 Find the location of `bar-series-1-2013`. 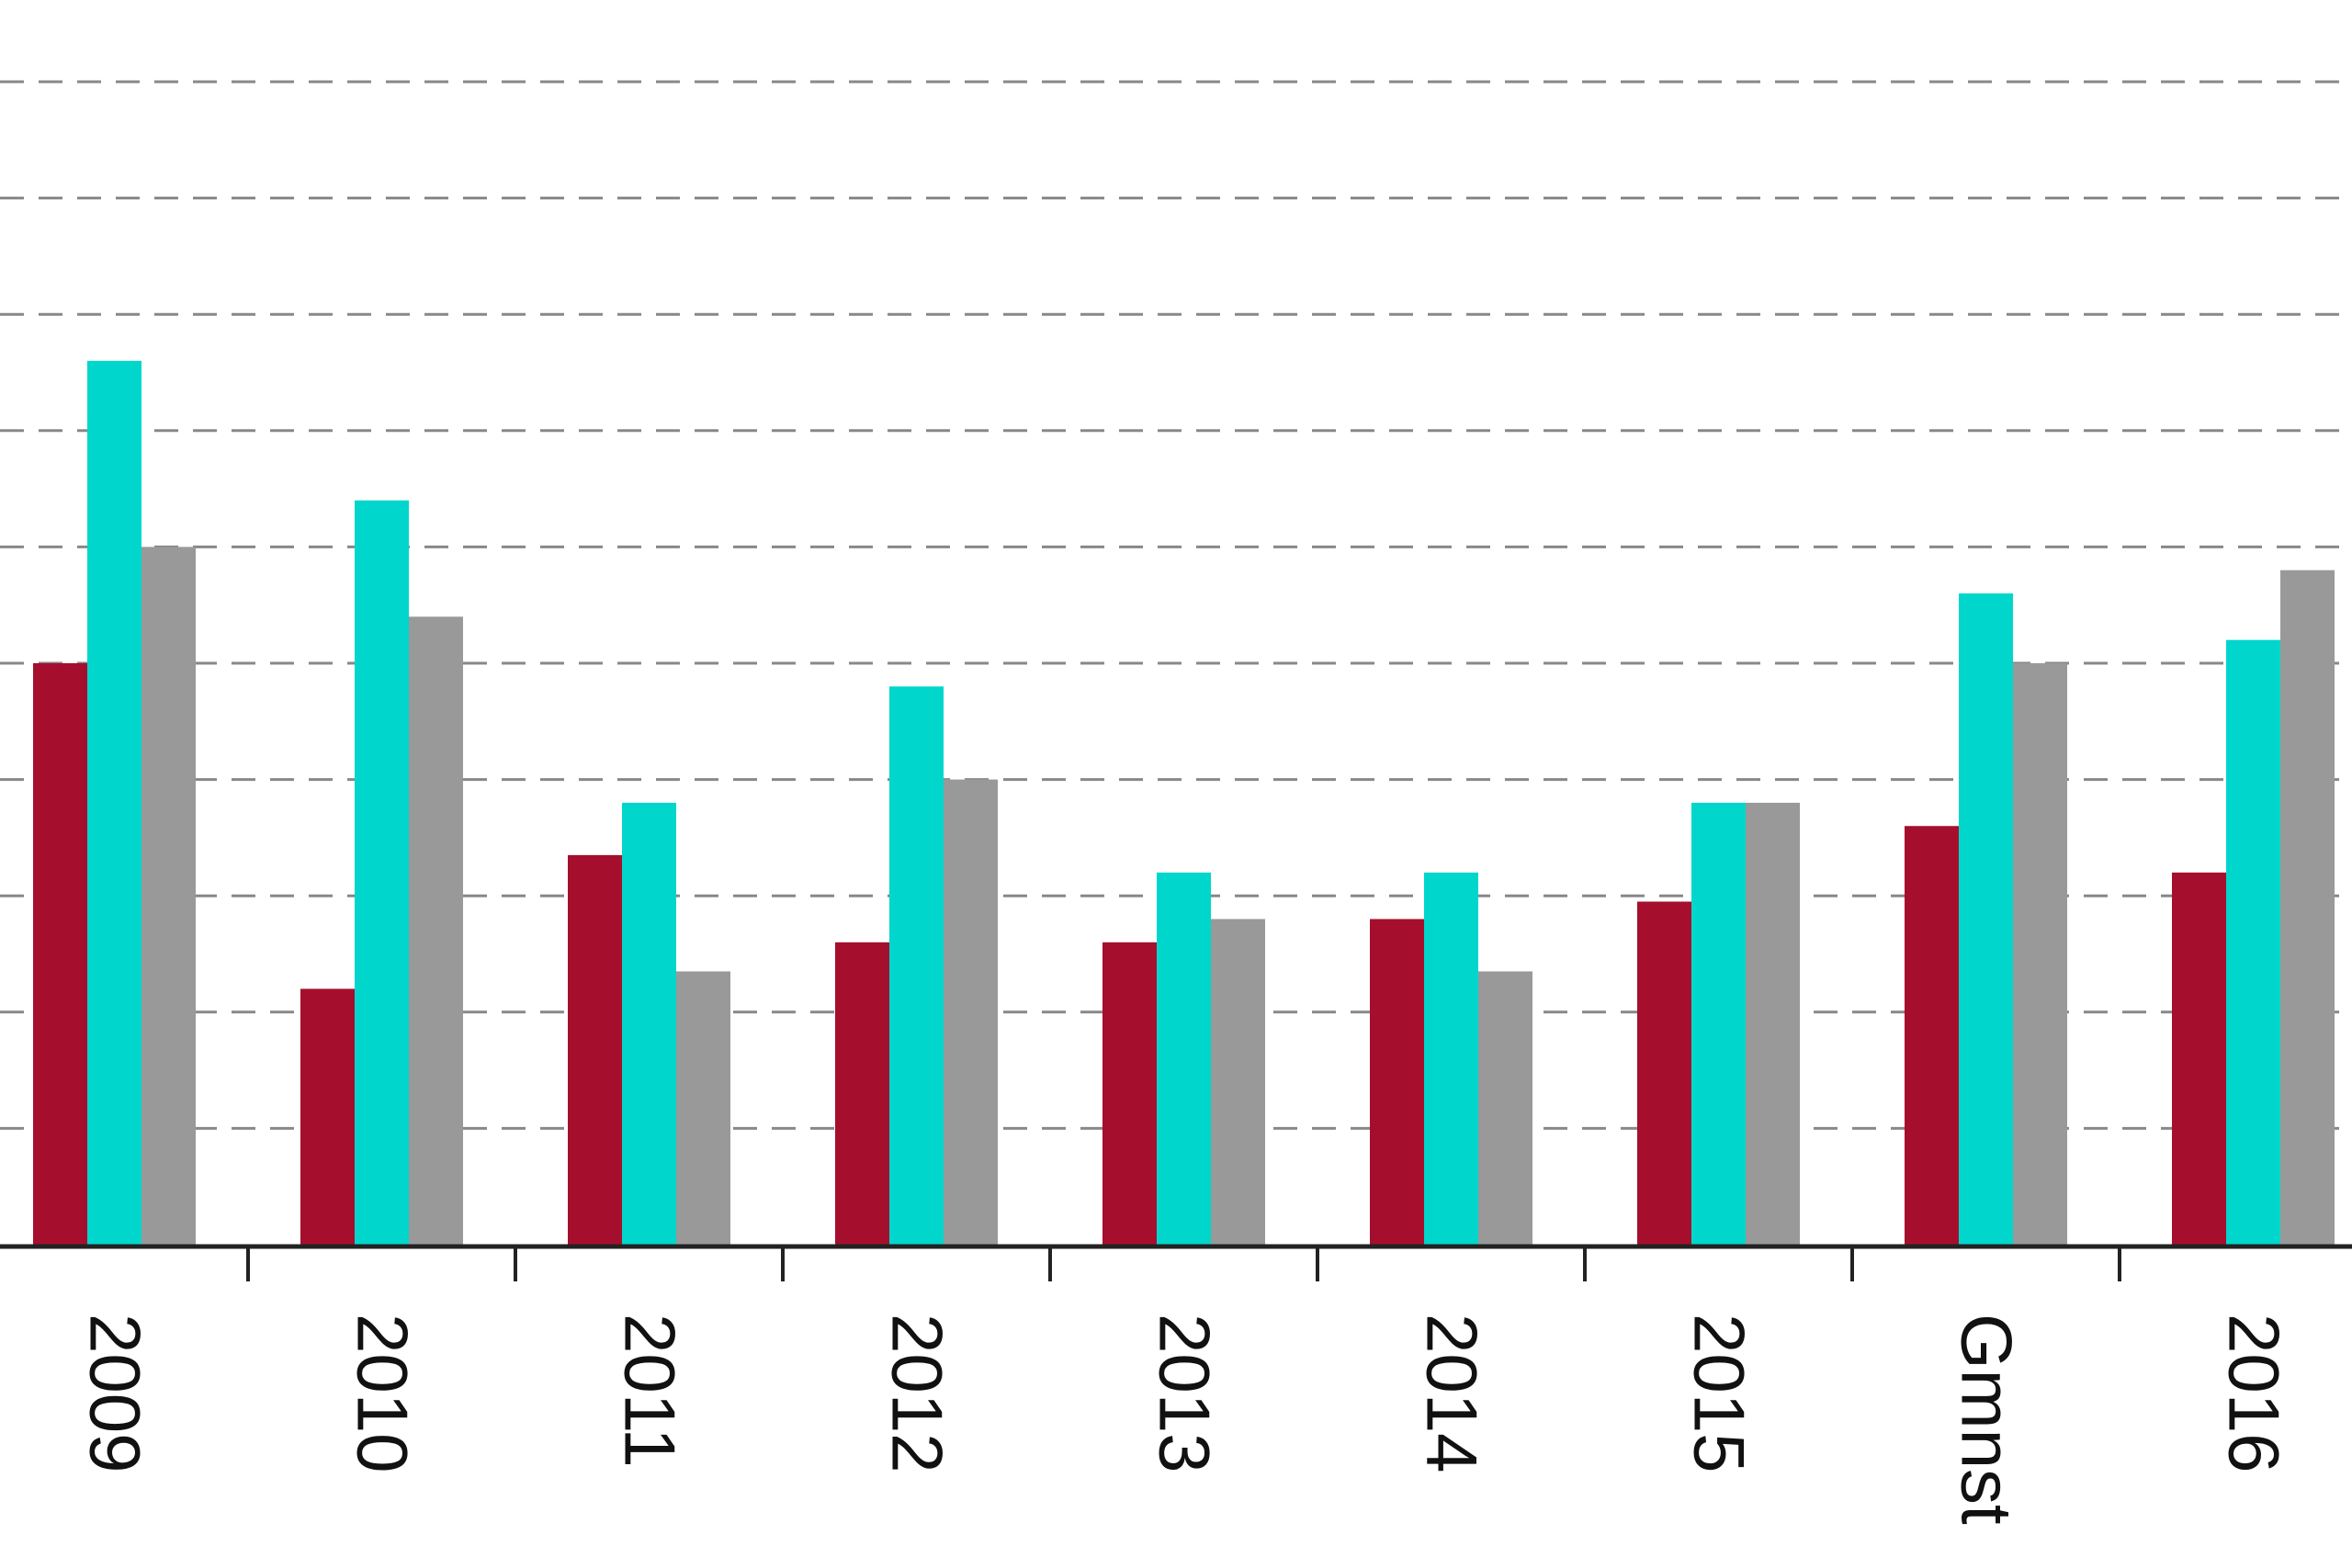

bar-series-1-2013 is located at coordinates (1129, 1093).